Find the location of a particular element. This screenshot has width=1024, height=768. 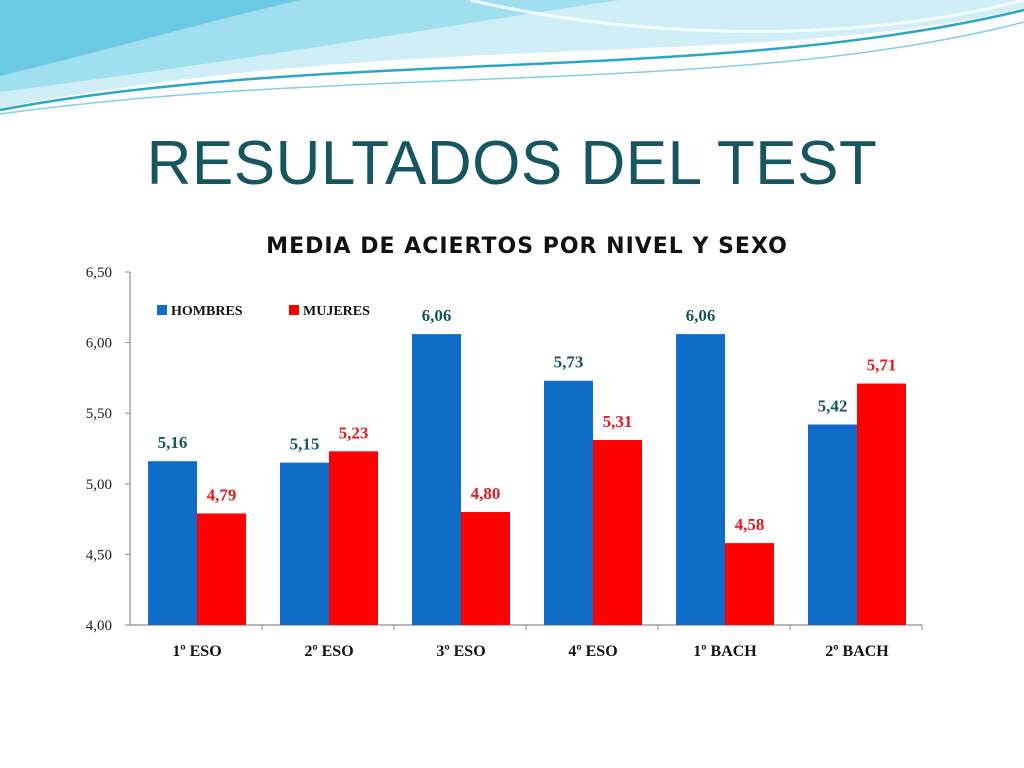

data-label-hombres: 5,73 is located at coordinates (569, 362).